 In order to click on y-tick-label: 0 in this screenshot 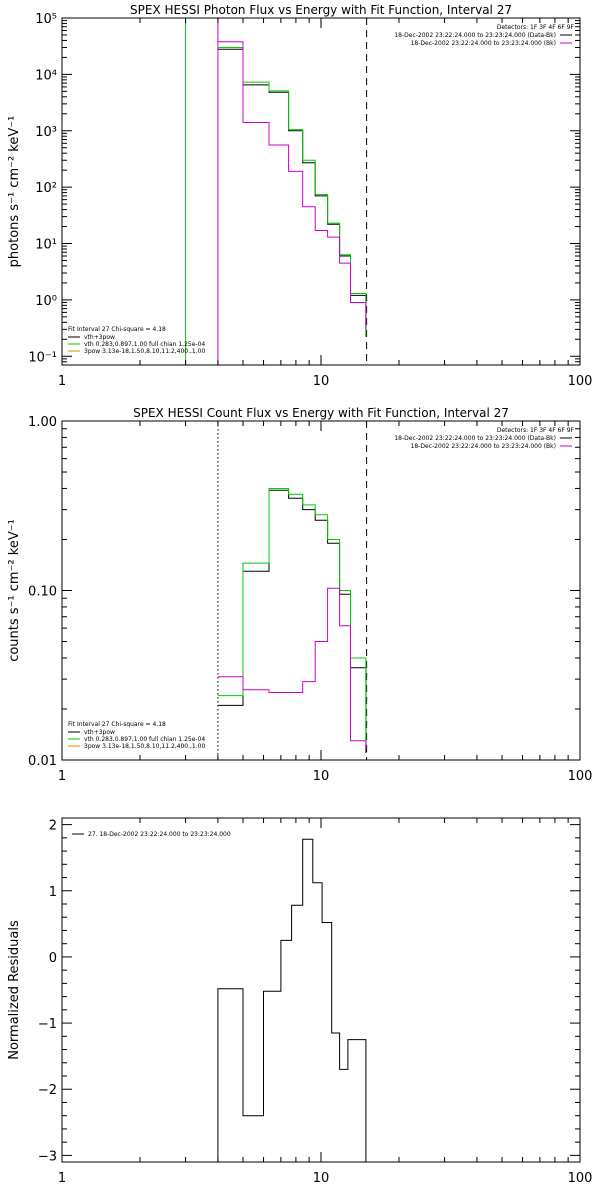, I will do `click(53, 958)`.